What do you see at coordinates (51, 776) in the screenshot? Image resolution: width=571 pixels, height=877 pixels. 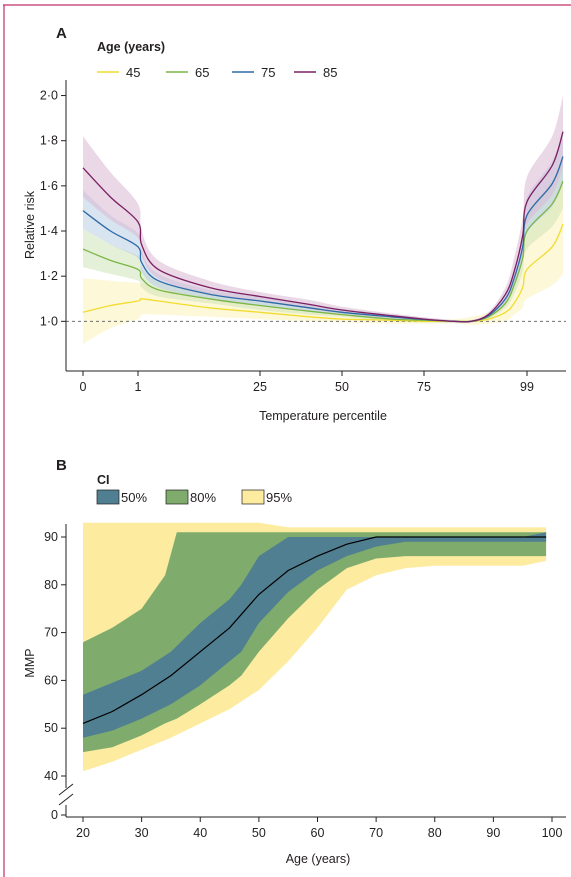 I see `y-tick-label: 40` at bounding box center [51, 776].